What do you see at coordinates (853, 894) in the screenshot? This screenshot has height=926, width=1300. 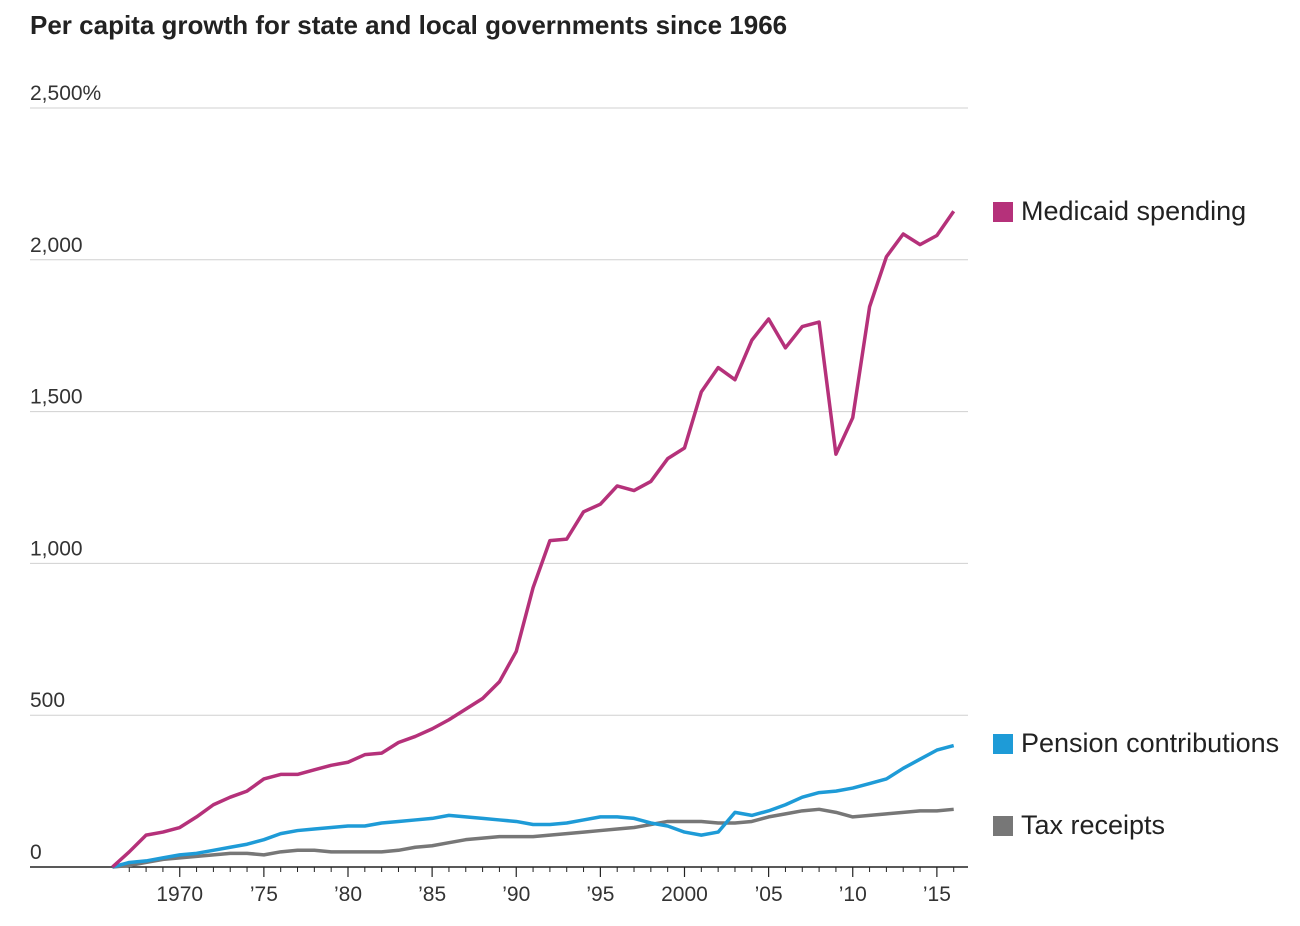 I see `x-tick-label: ’10` at bounding box center [853, 894].